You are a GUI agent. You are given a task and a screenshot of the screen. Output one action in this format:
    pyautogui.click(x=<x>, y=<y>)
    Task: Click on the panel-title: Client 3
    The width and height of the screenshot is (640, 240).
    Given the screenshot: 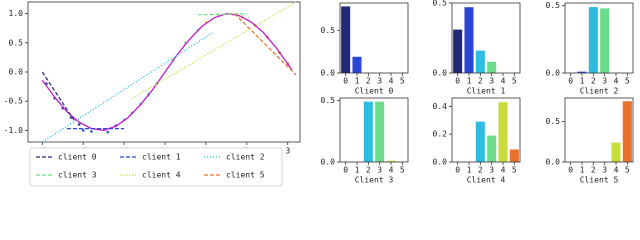 What is the action you would take?
    pyautogui.click(x=374, y=180)
    